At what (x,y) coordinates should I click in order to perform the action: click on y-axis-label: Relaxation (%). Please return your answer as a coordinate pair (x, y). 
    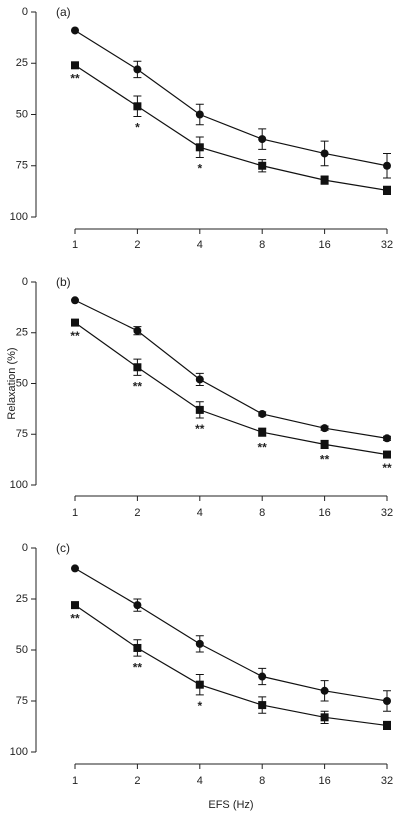
    Looking at the image, I should click on (12, 383).